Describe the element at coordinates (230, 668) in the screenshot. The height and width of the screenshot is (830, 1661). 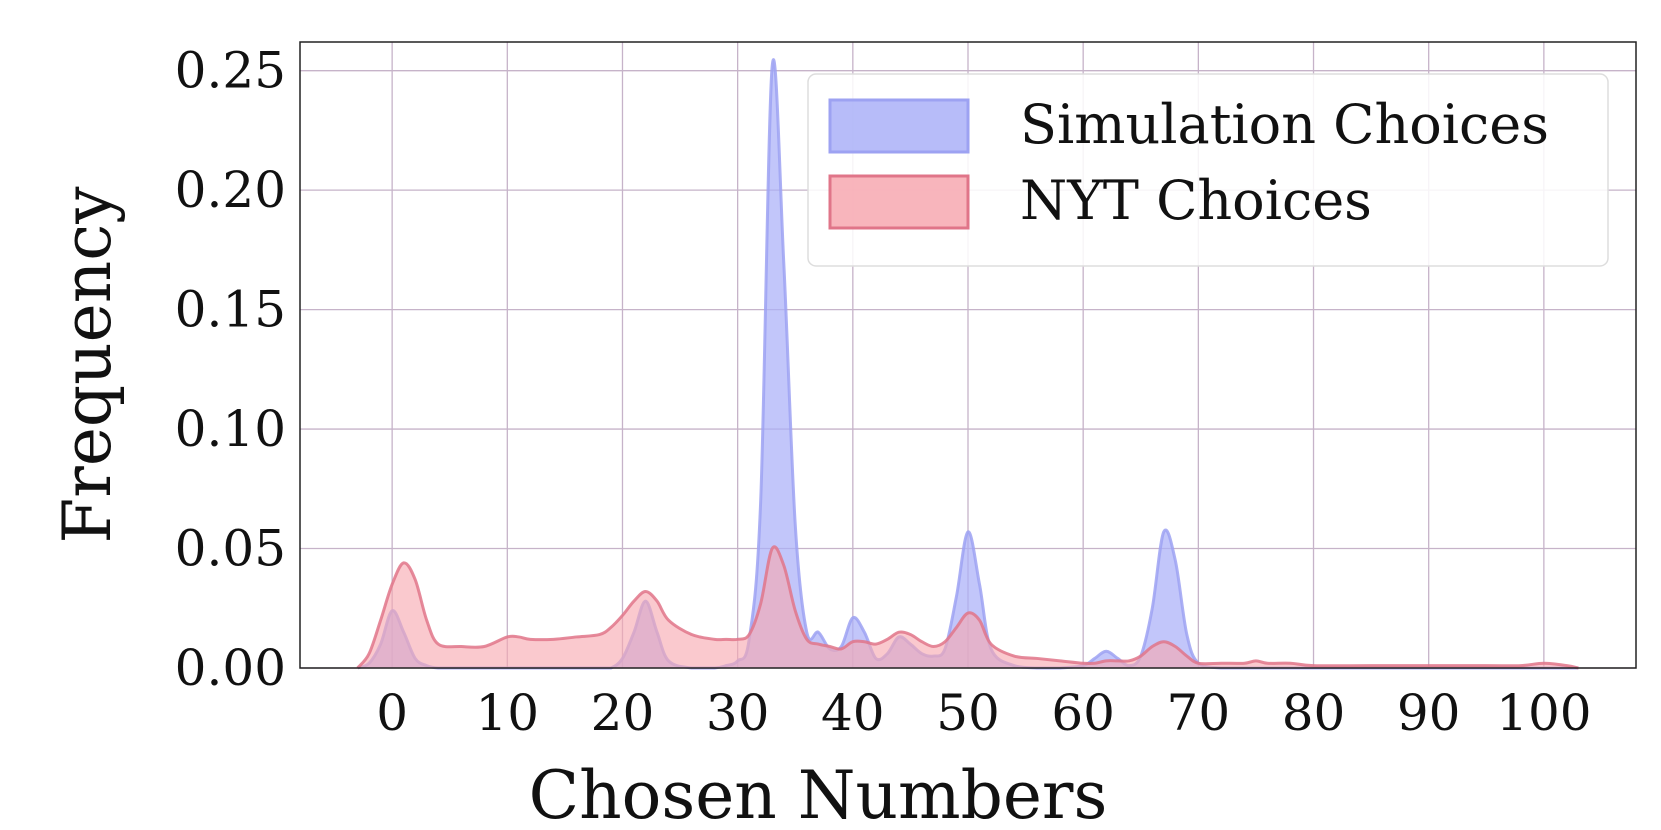
I see `y-tick-label: 0.00` at that location.